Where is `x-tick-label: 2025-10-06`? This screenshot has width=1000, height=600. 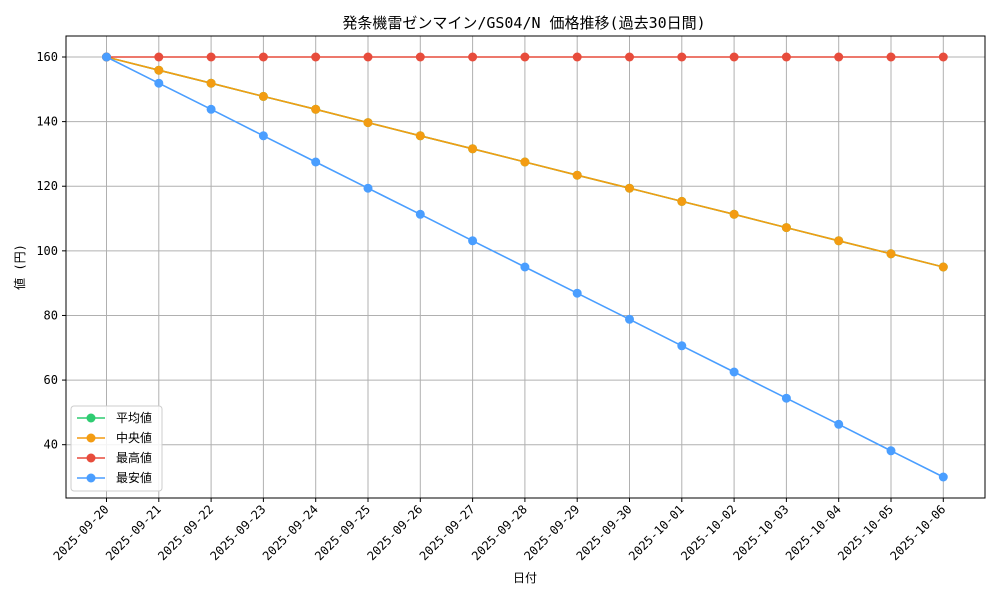
x-tick-label: 2025-10-06 is located at coordinates (917, 532).